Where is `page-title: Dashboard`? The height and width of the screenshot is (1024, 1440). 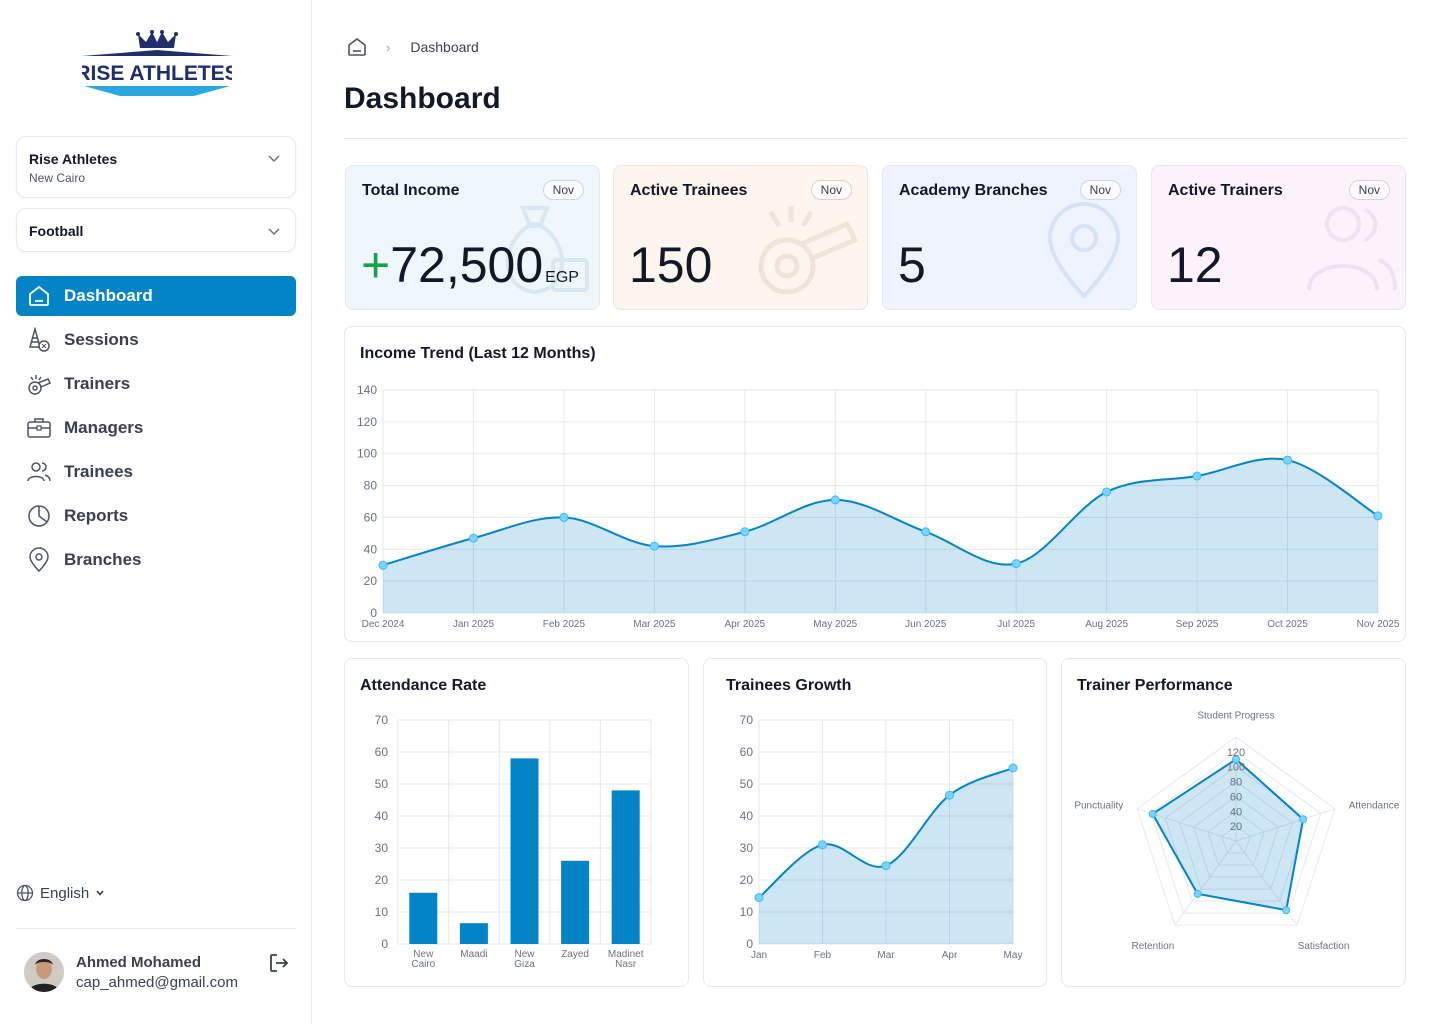 page-title: Dashboard is located at coordinates (422, 98).